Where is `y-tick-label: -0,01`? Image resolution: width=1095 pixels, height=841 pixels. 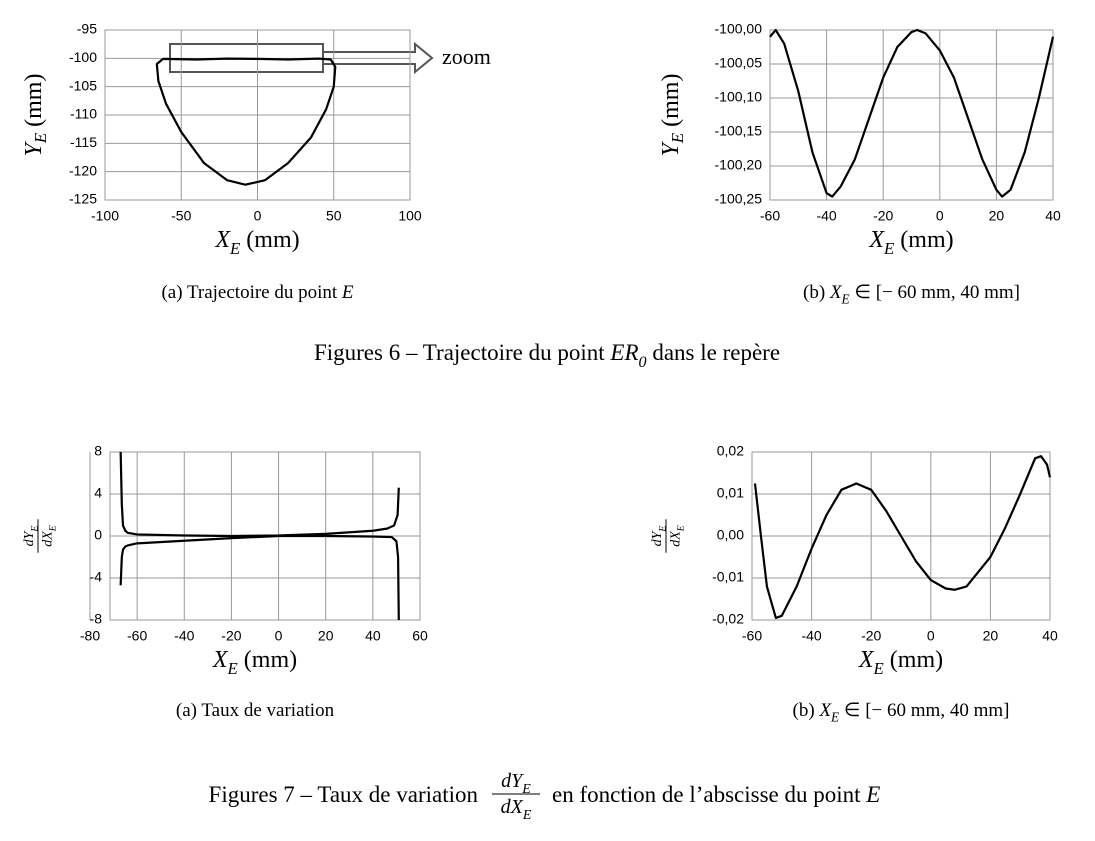 y-tick-label: -0,01 is located at coordinates (728, 577).